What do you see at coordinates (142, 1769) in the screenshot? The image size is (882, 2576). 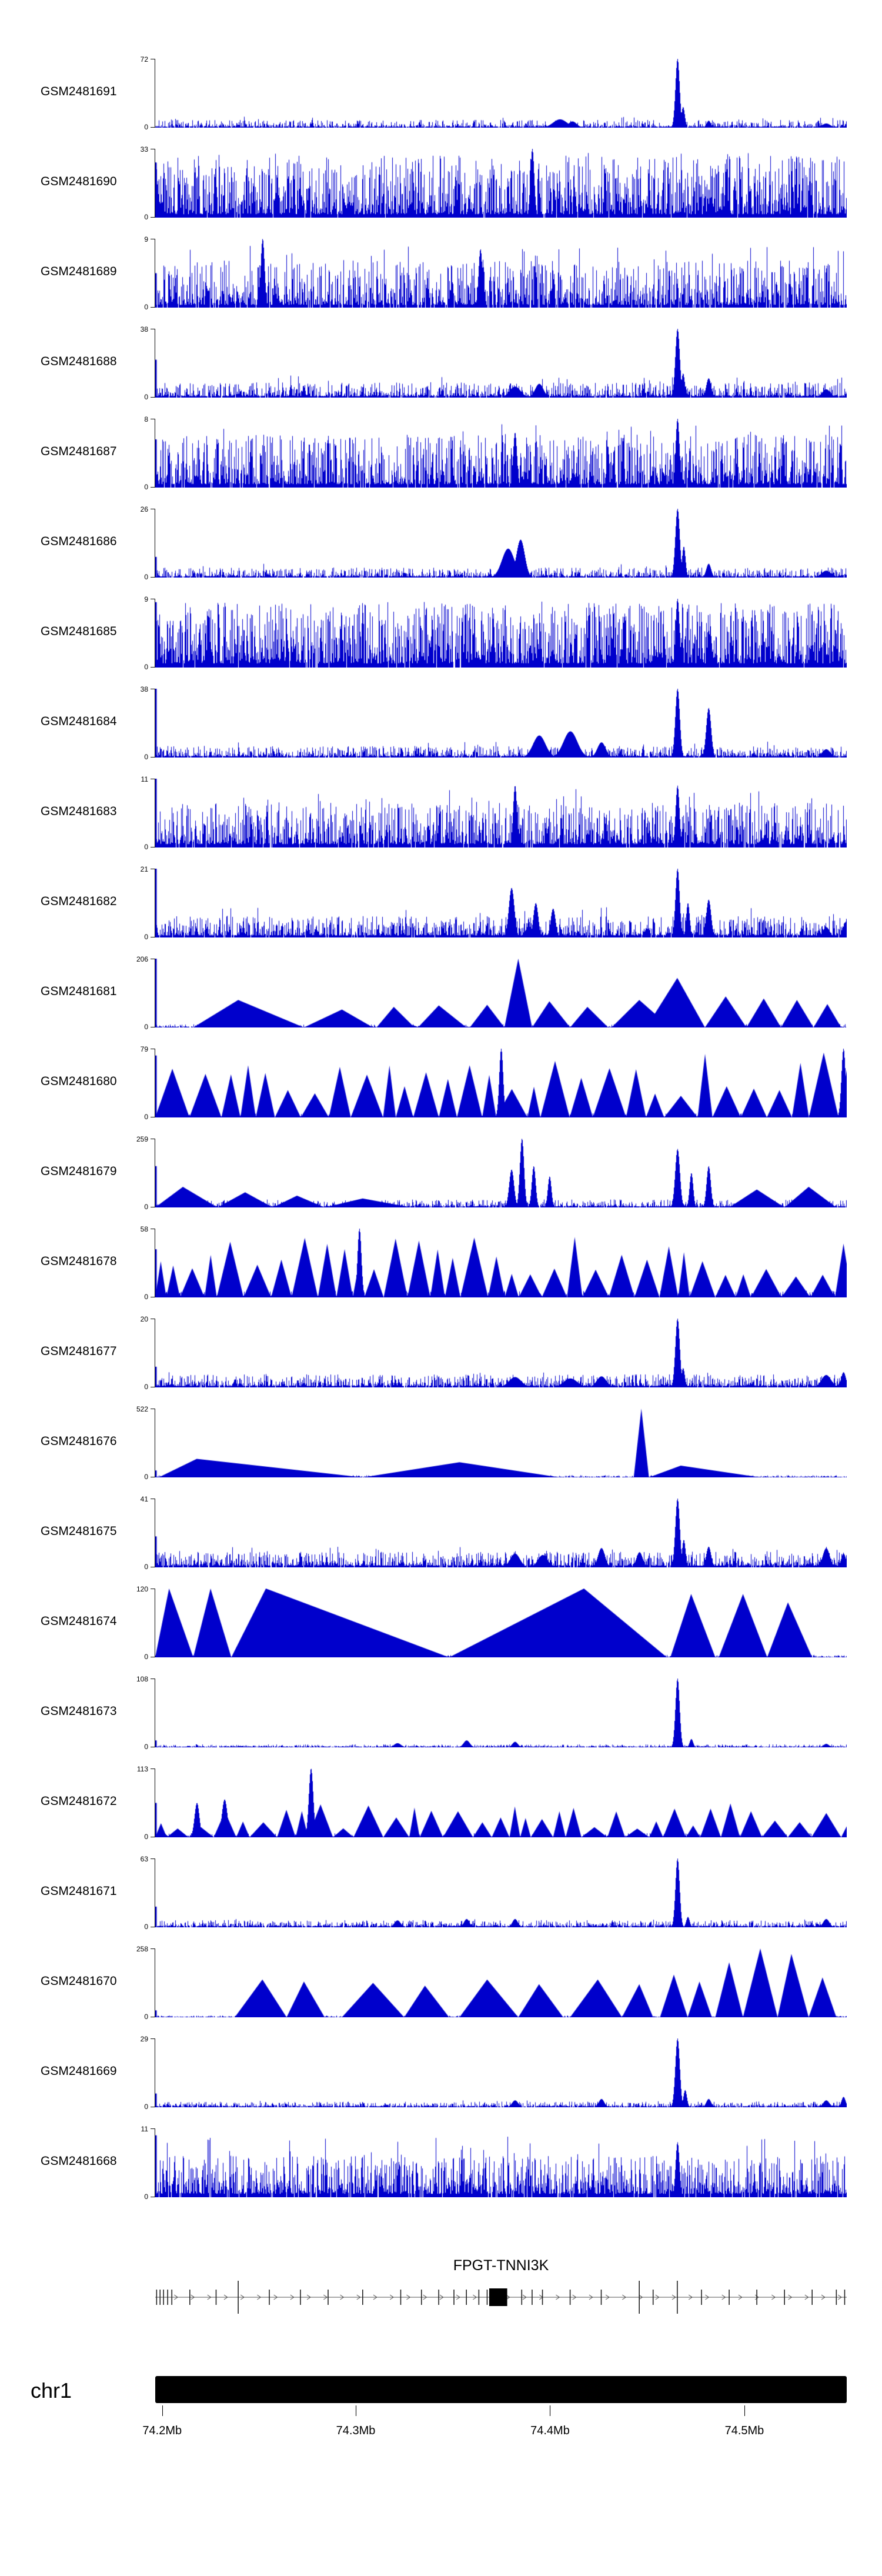 I see `track-ymax-label: 113` at bounding box center [142, 1769].